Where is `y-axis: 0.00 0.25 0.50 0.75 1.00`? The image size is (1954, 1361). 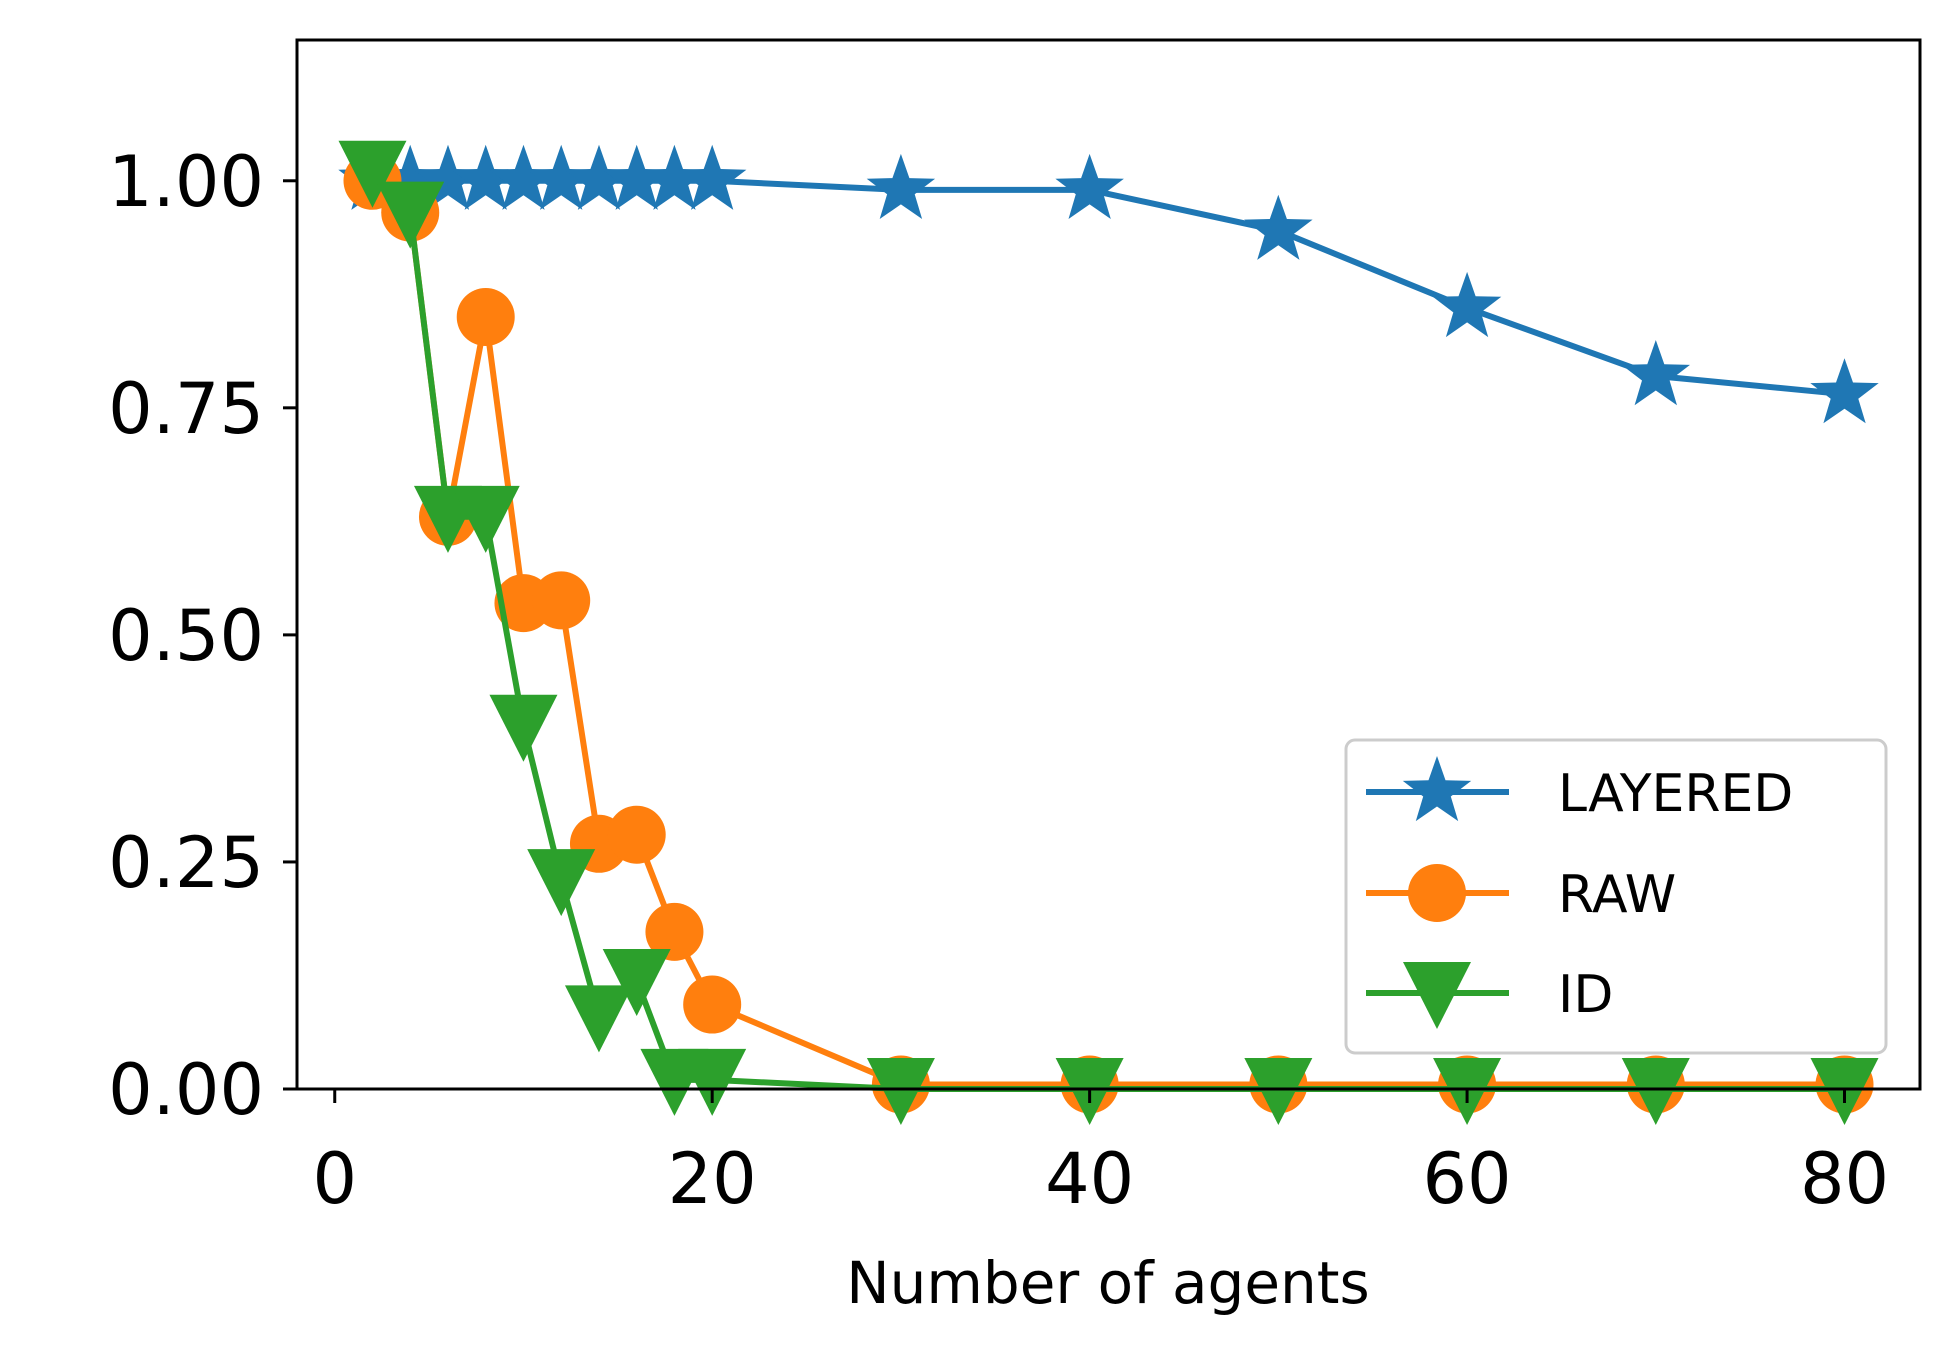
y-axis: 0.00 0.25 0.50 0.75 1.00 is located at coordinates (202, 636).